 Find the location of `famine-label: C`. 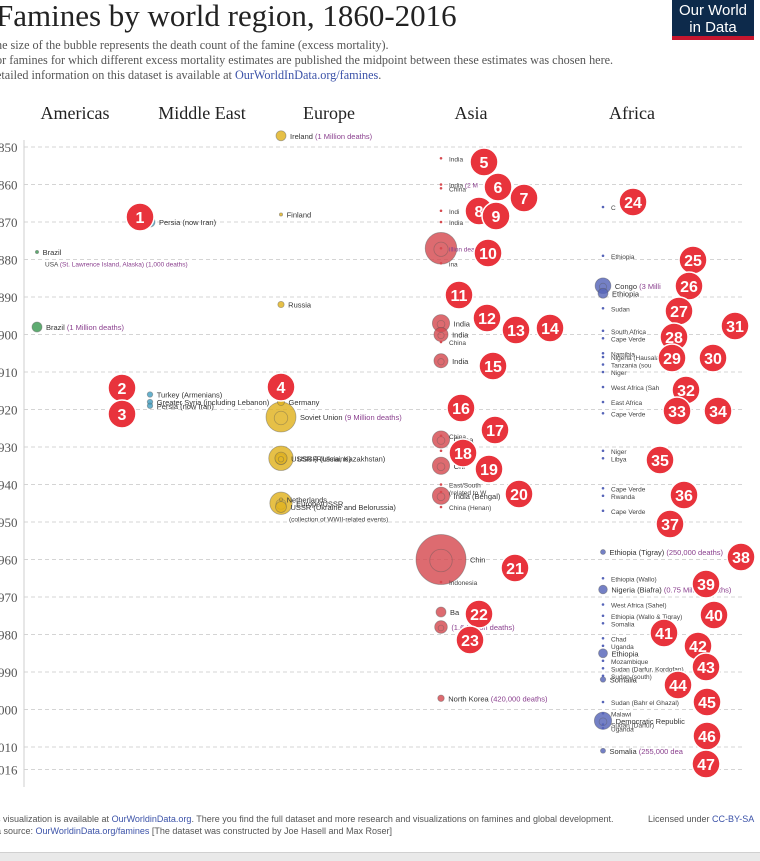

famine-label: C is located at coordinates (613, 208).